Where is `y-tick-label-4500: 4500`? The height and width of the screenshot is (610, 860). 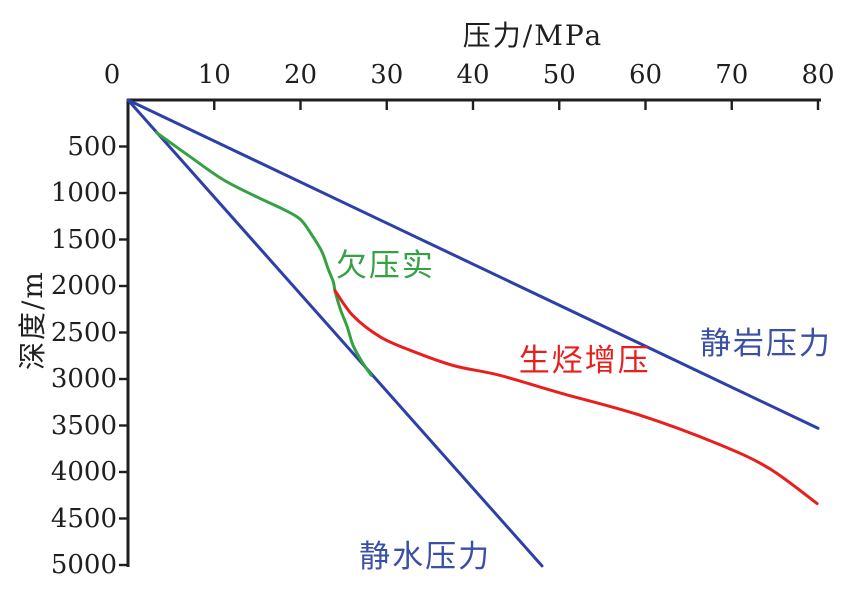 y-tick-label-4500: 4500 is located at coordinates (83, 518).